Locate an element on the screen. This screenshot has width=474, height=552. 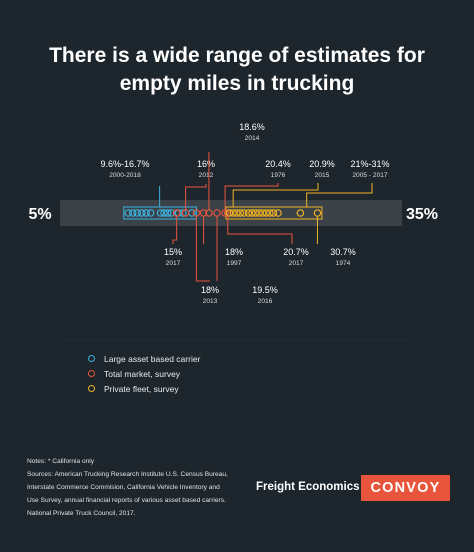
legend-item-private-fleet: Private fleet, survey is located at coordinates (144, 388).